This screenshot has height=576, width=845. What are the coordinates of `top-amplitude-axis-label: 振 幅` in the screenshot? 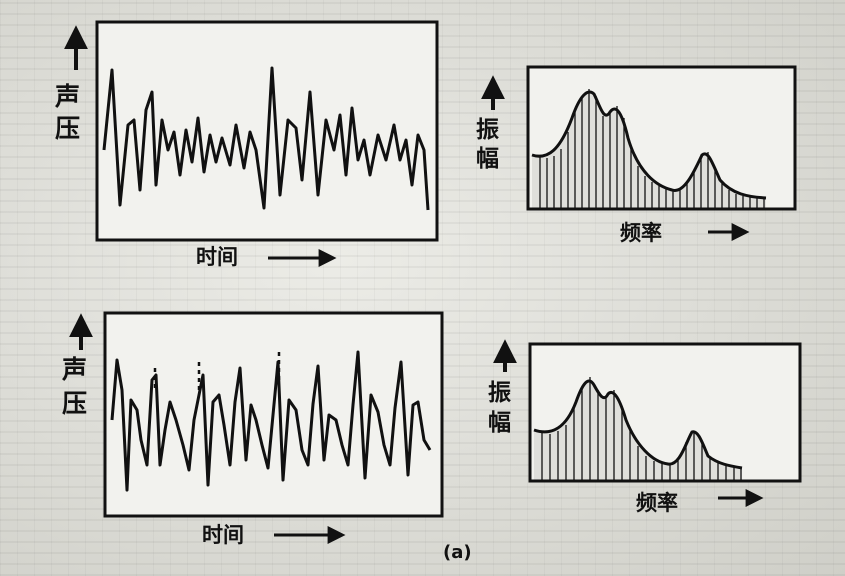 It's located at (490, 123).